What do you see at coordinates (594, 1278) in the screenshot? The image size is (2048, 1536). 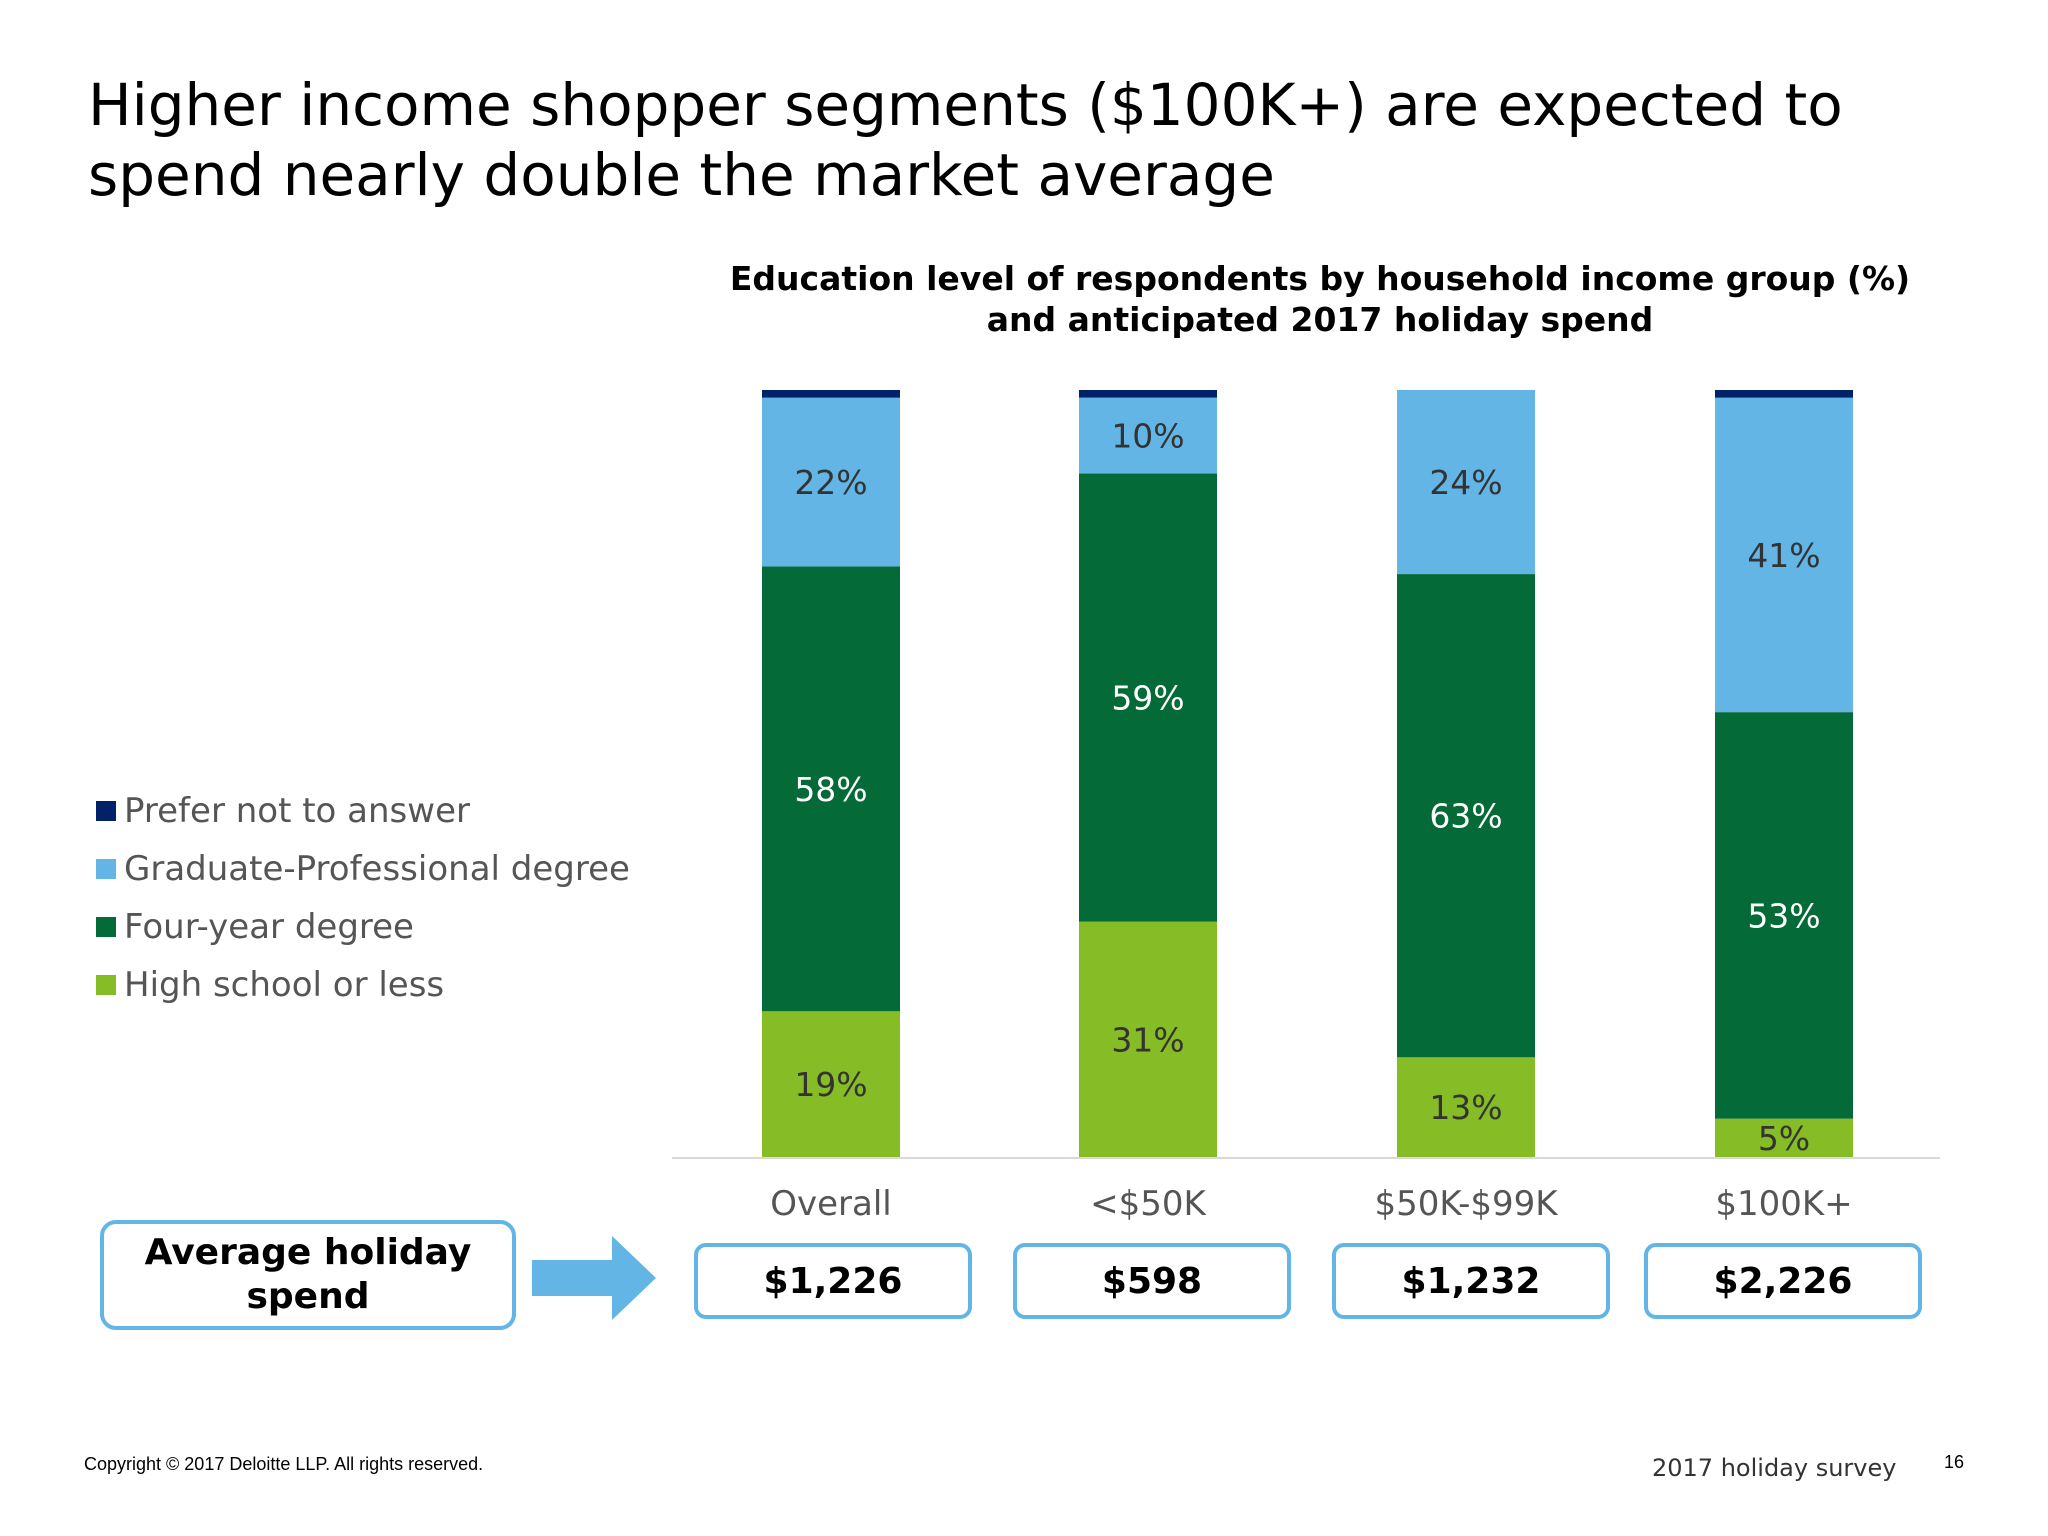 I see `arrow-right-icon` at bounding box center [594, 1278].